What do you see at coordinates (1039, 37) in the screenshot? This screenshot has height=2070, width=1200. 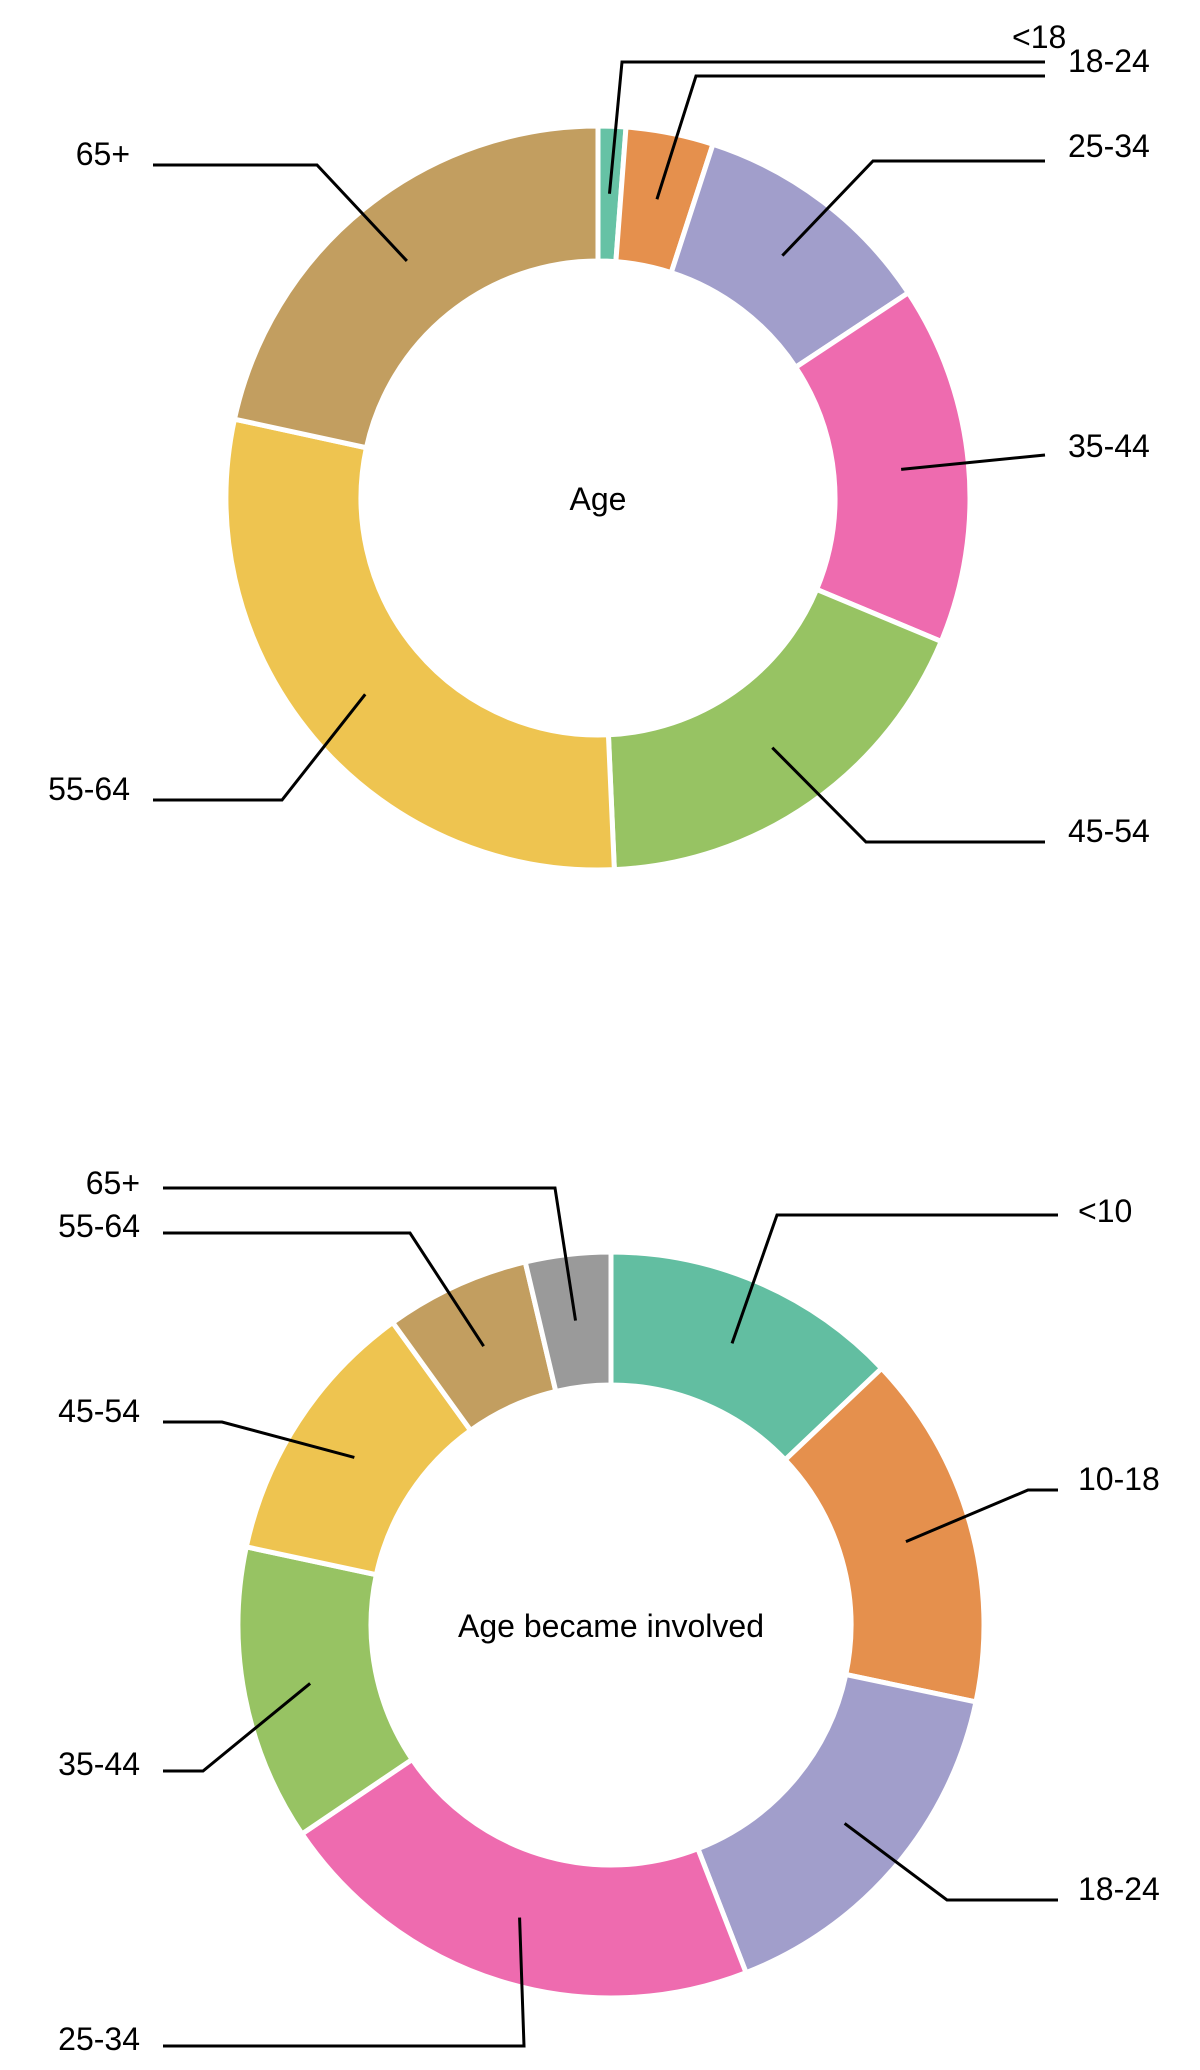 I see `slice-label-under-18: <18` at bounding box center [1039, 37].